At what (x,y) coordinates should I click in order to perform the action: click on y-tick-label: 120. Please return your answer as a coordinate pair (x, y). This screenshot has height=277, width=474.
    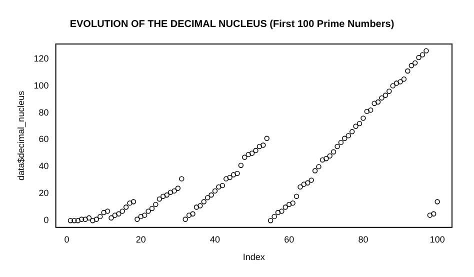
    Looking at the image, I should click on (41, 58).